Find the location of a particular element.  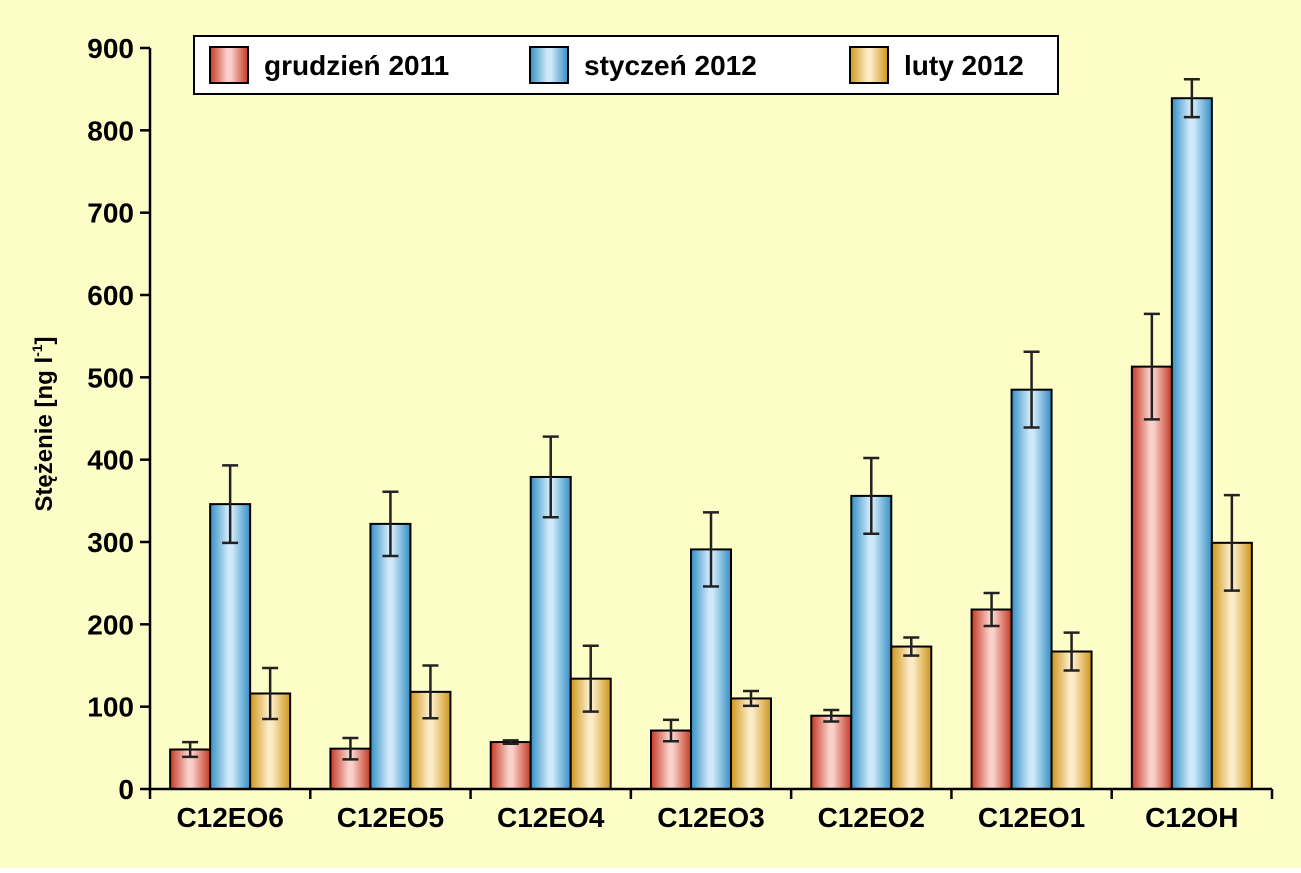

y-tick-label: 500 is located at coordinates (110, 377).